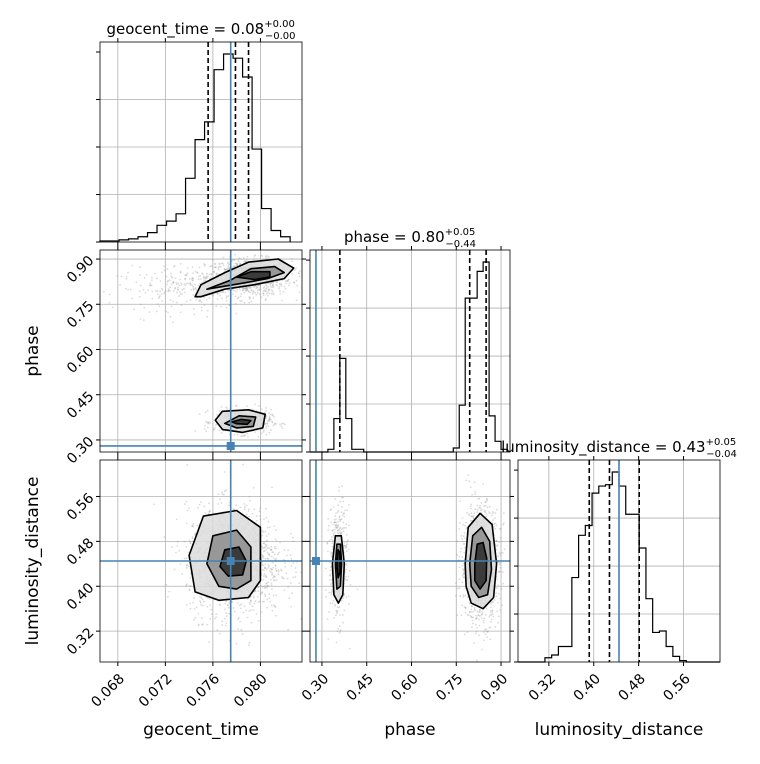  Describe the element at coordinates (460, 232) in the screenshot. I see `title-upper-error: +0.05` at that location.